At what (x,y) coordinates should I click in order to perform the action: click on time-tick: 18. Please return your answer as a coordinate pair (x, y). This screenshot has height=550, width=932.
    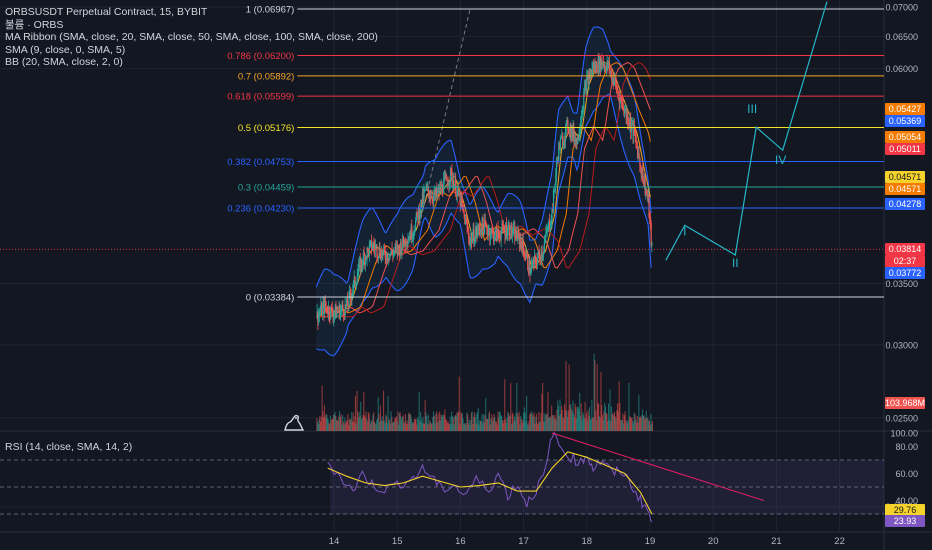
    Looking at the image, I should click on (587, 541).